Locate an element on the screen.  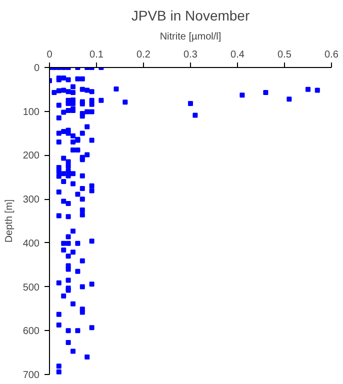
y-tick-label: 200 is located at coordinates (31, 156).